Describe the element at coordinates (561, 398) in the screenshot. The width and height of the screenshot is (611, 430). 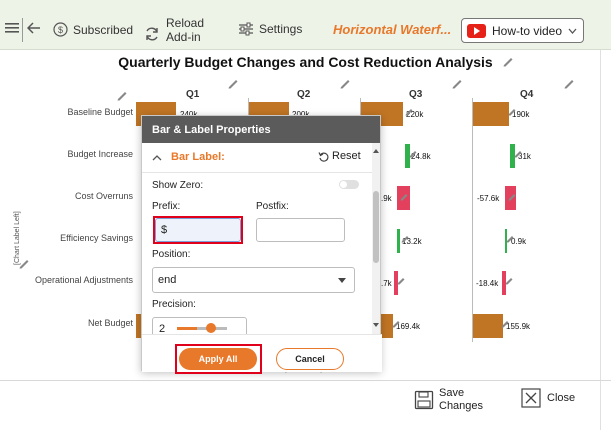
I see `close-label: Close` at that location.